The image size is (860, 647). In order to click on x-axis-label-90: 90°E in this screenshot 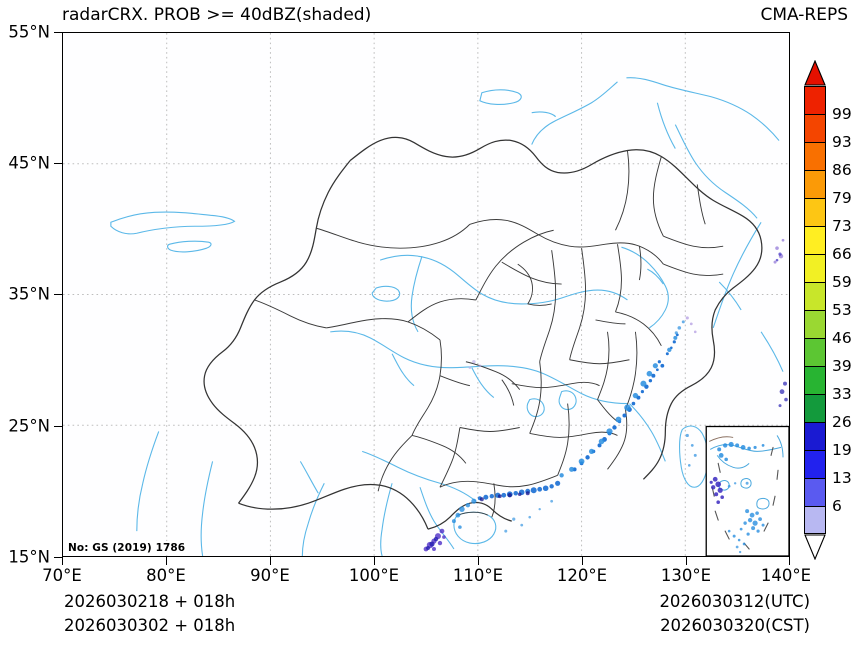, I will do `click(270, 575)`.